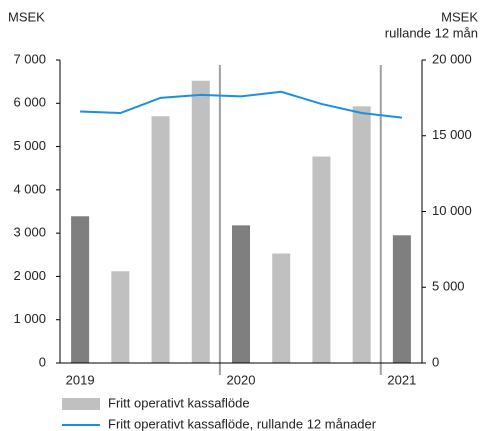  Describe the element at coordinates (29, 58) in the screenshot. I see `y-tick-label: 7 000` at that location.